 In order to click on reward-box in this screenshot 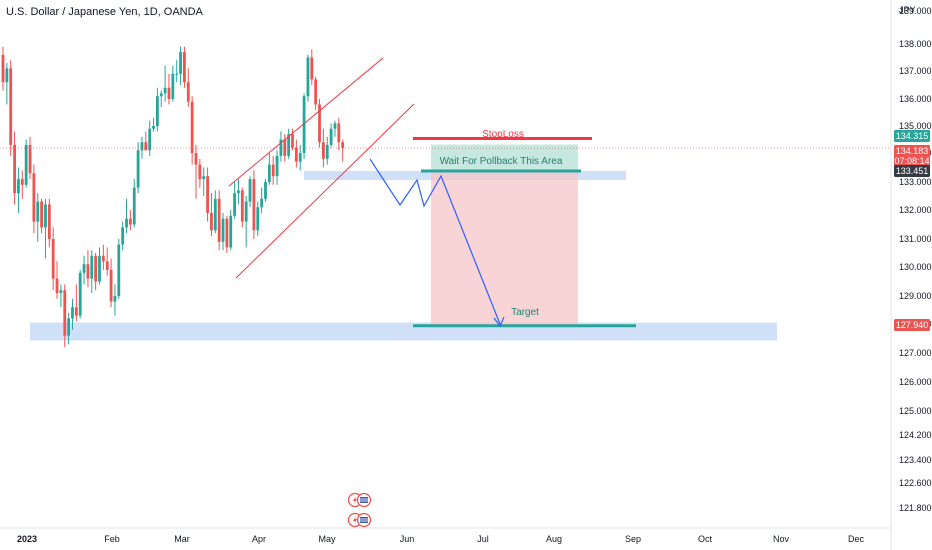, I will do `click(504, 156)`.